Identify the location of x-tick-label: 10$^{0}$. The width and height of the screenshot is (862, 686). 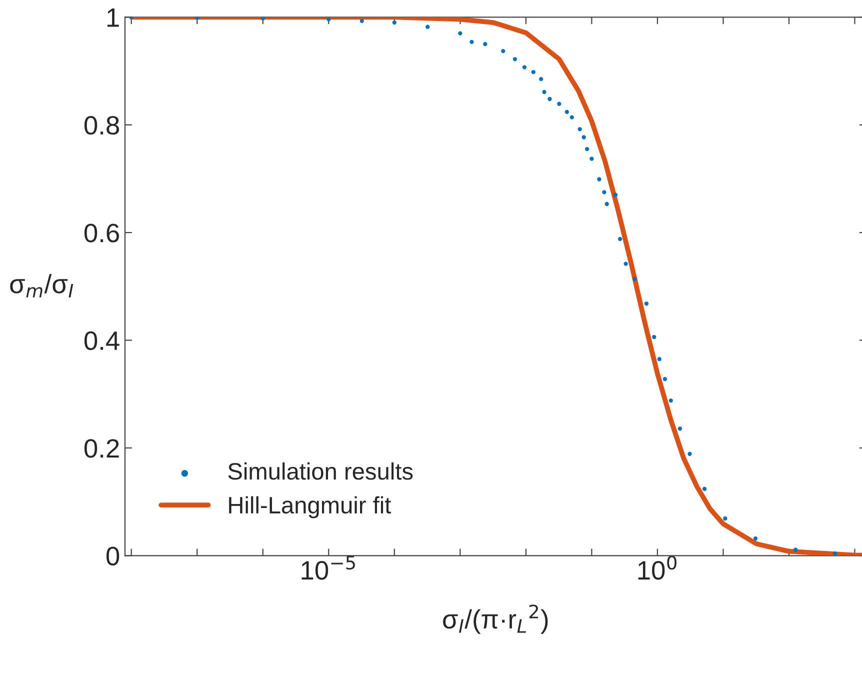
(657, 568).